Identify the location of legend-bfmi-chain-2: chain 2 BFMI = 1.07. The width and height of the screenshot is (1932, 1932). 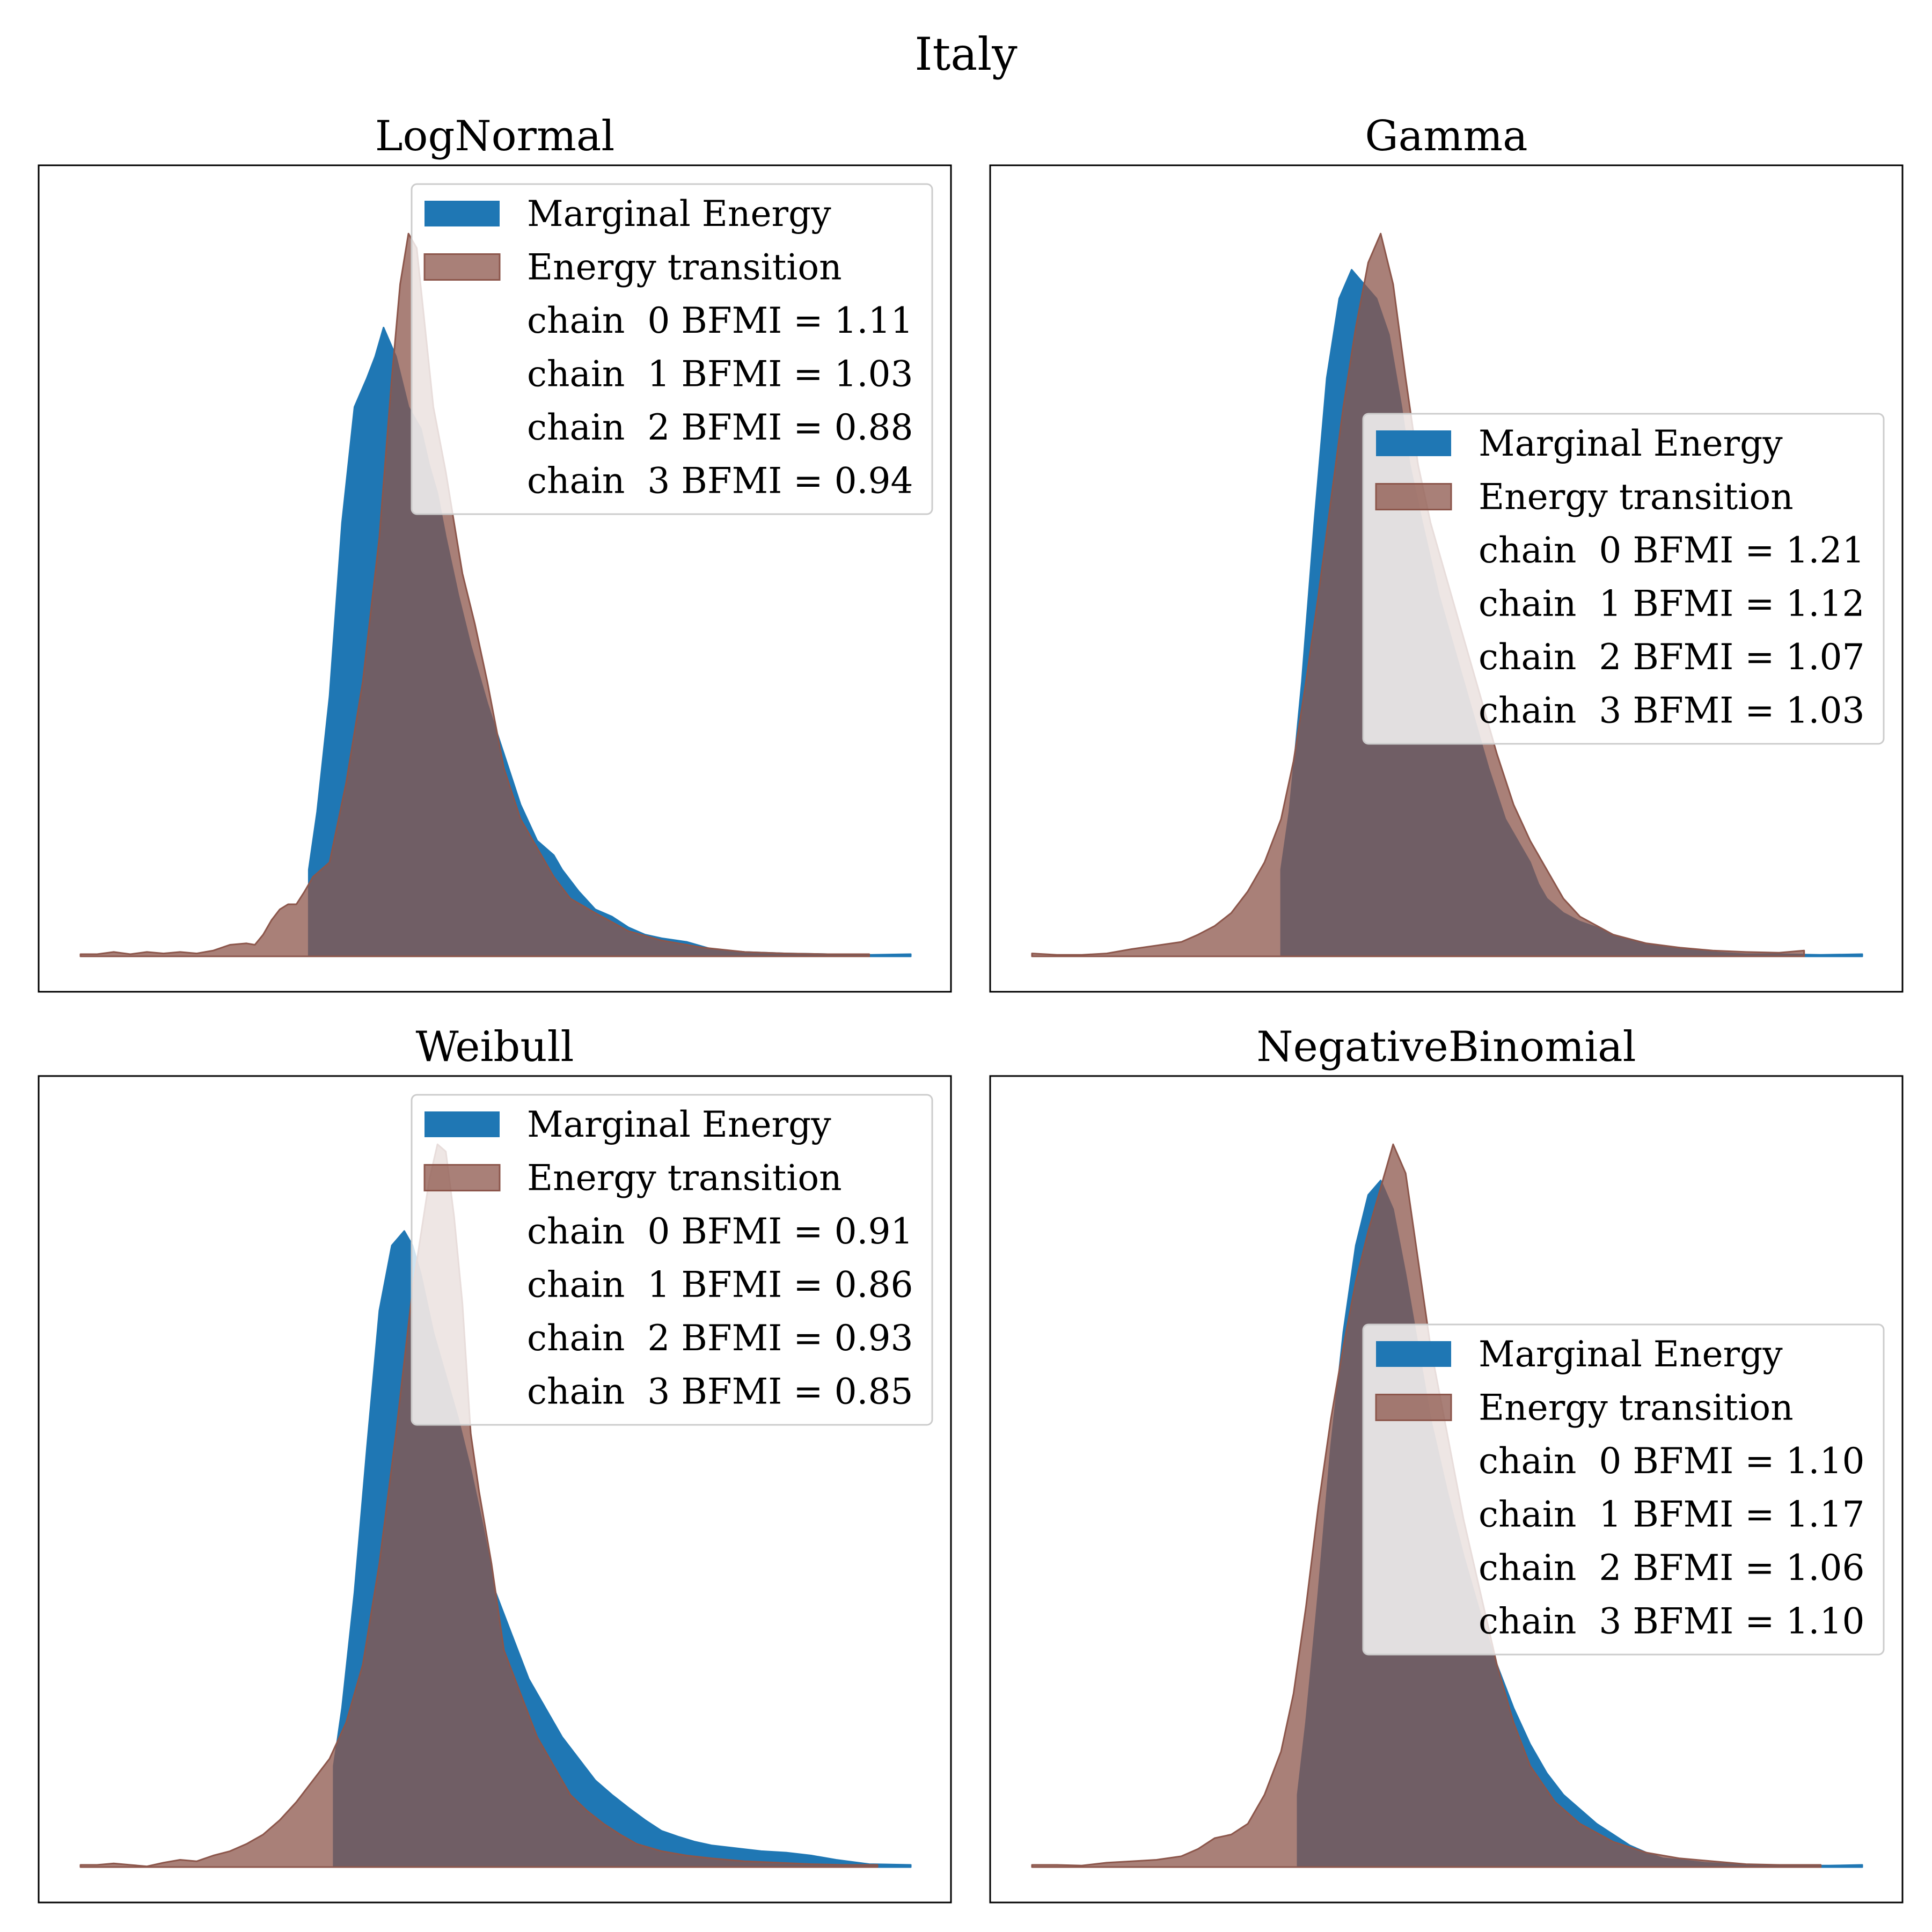
(1672, 657).